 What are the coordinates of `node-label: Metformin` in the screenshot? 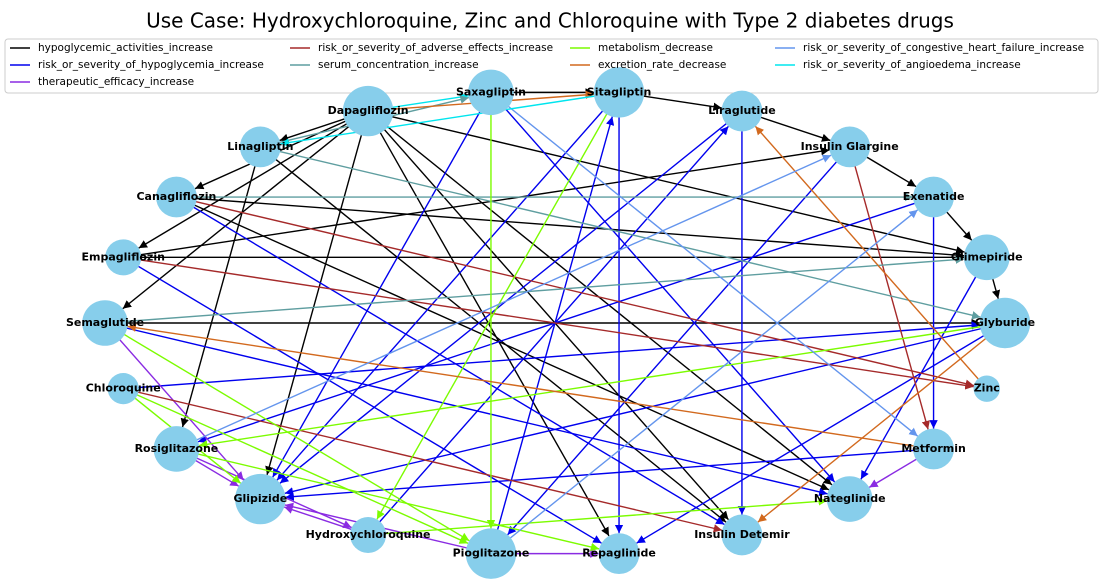 It's located at (933, 448).